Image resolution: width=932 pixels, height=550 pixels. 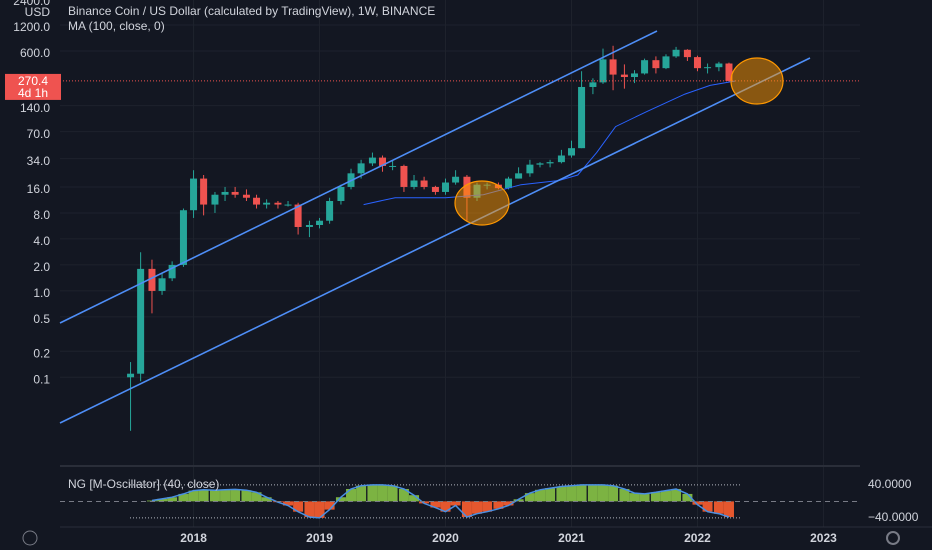 I want to click on x-tick-label: 2021, so click(x=571, y=538).